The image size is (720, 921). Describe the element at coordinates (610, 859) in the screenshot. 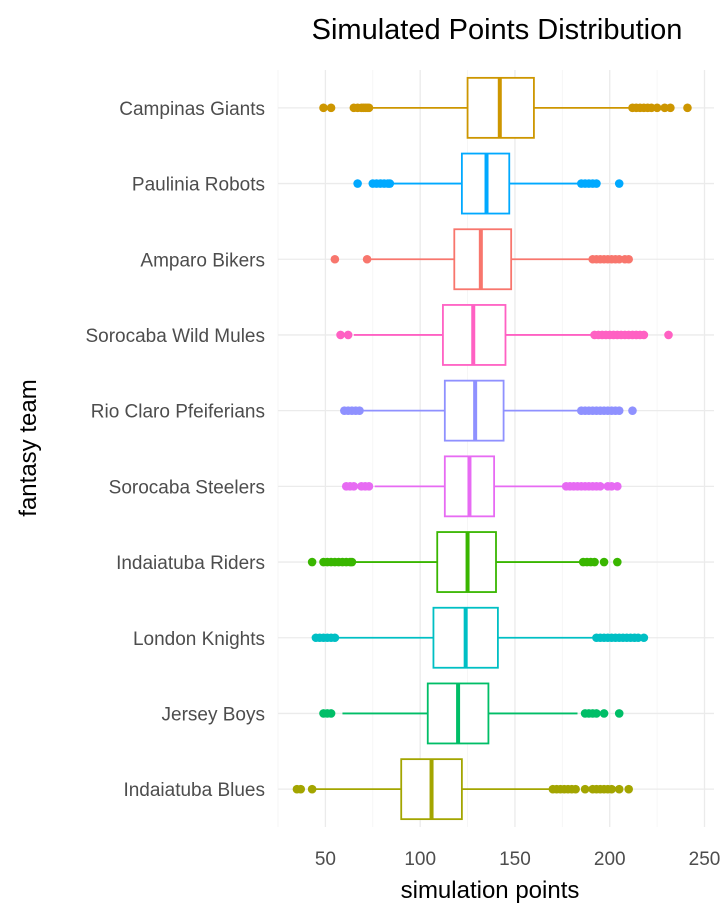

I see `x-tick-label: 200` at that location.